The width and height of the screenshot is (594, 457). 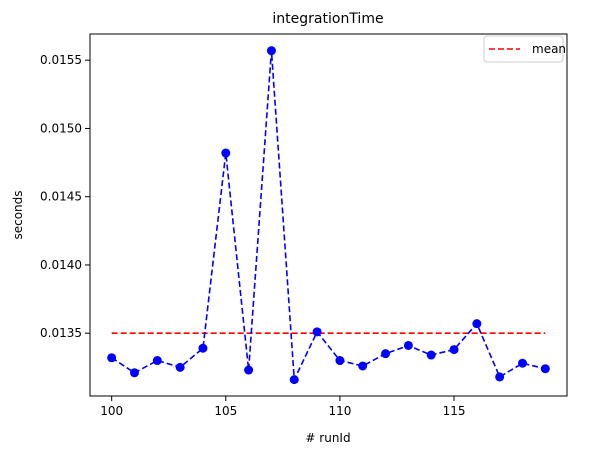 What do you see at coordinates (61, 265) in the screenshot?
I see `y-tick-label: 0.0140` at bounding box center [61, 265].